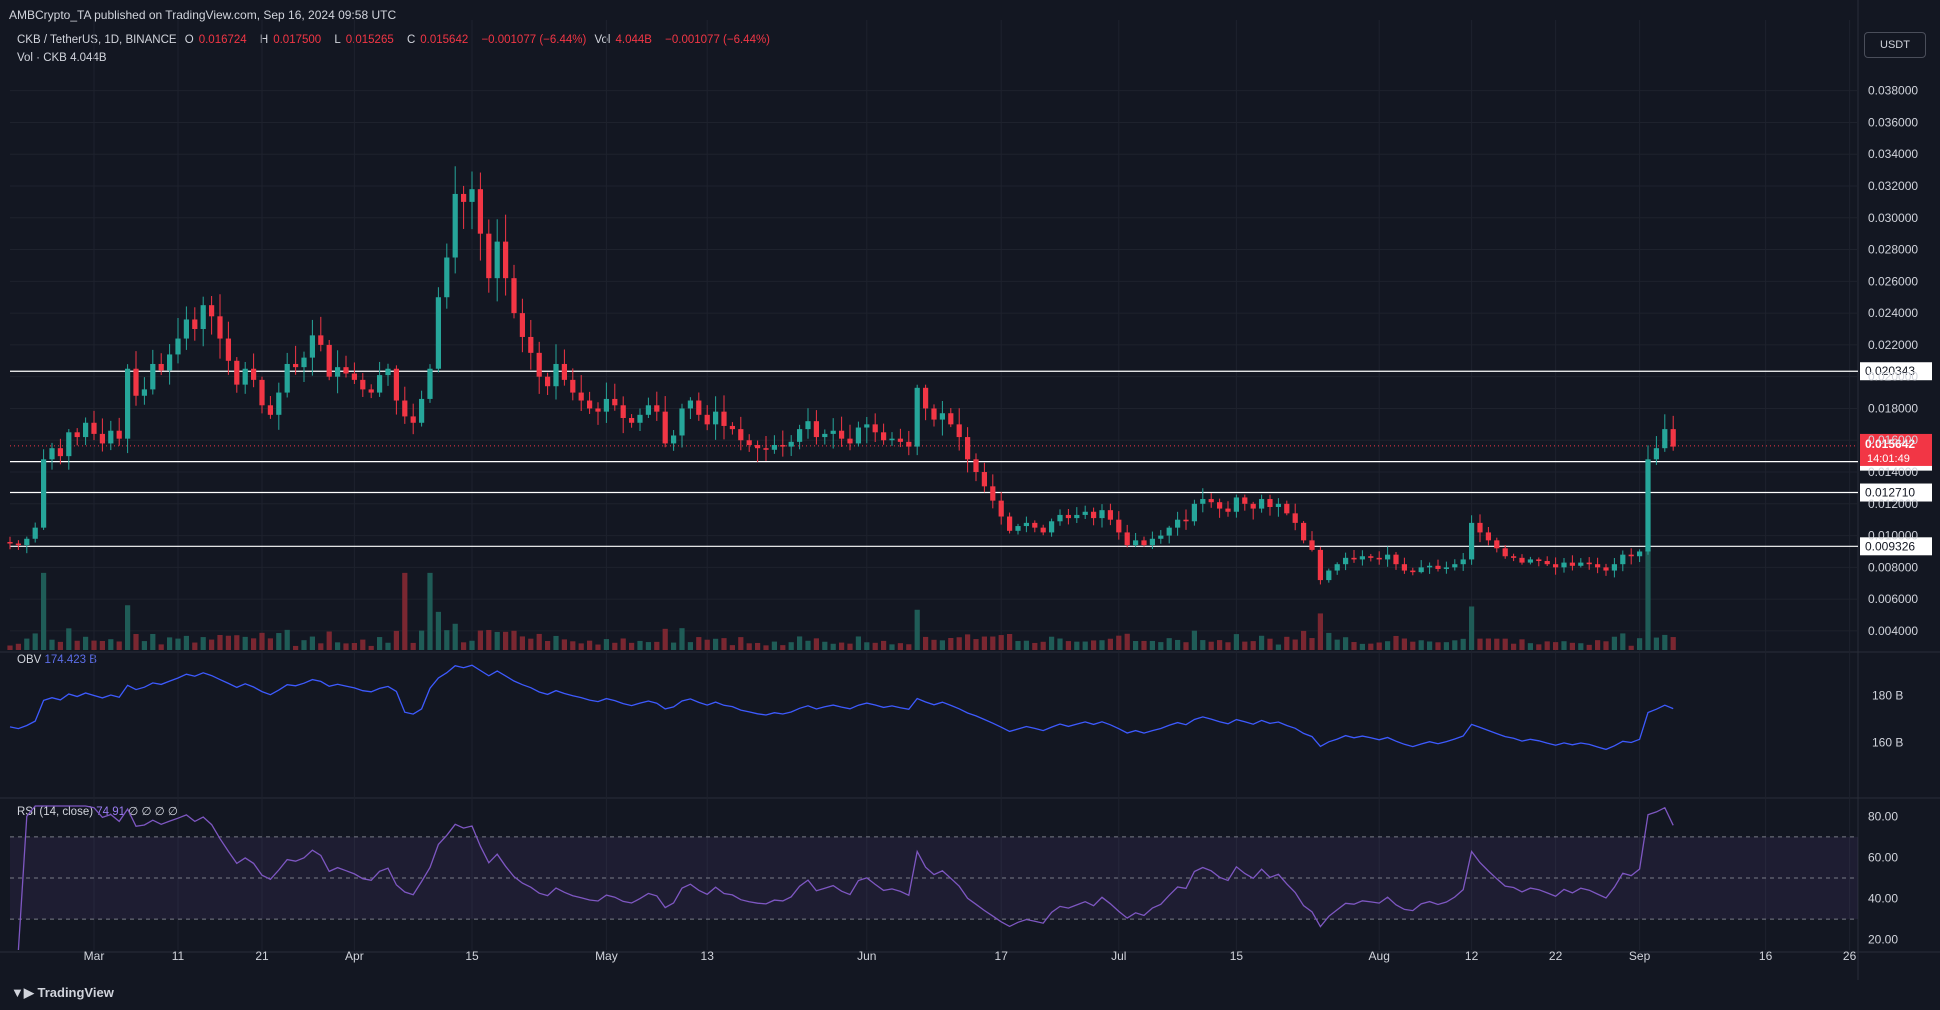 The height and width of the screenshot is (1010, 1940). What do you see at coordinates (1896, 449) in the screenshot?
I see `last-price-box` at bounding box center [1896, 449].